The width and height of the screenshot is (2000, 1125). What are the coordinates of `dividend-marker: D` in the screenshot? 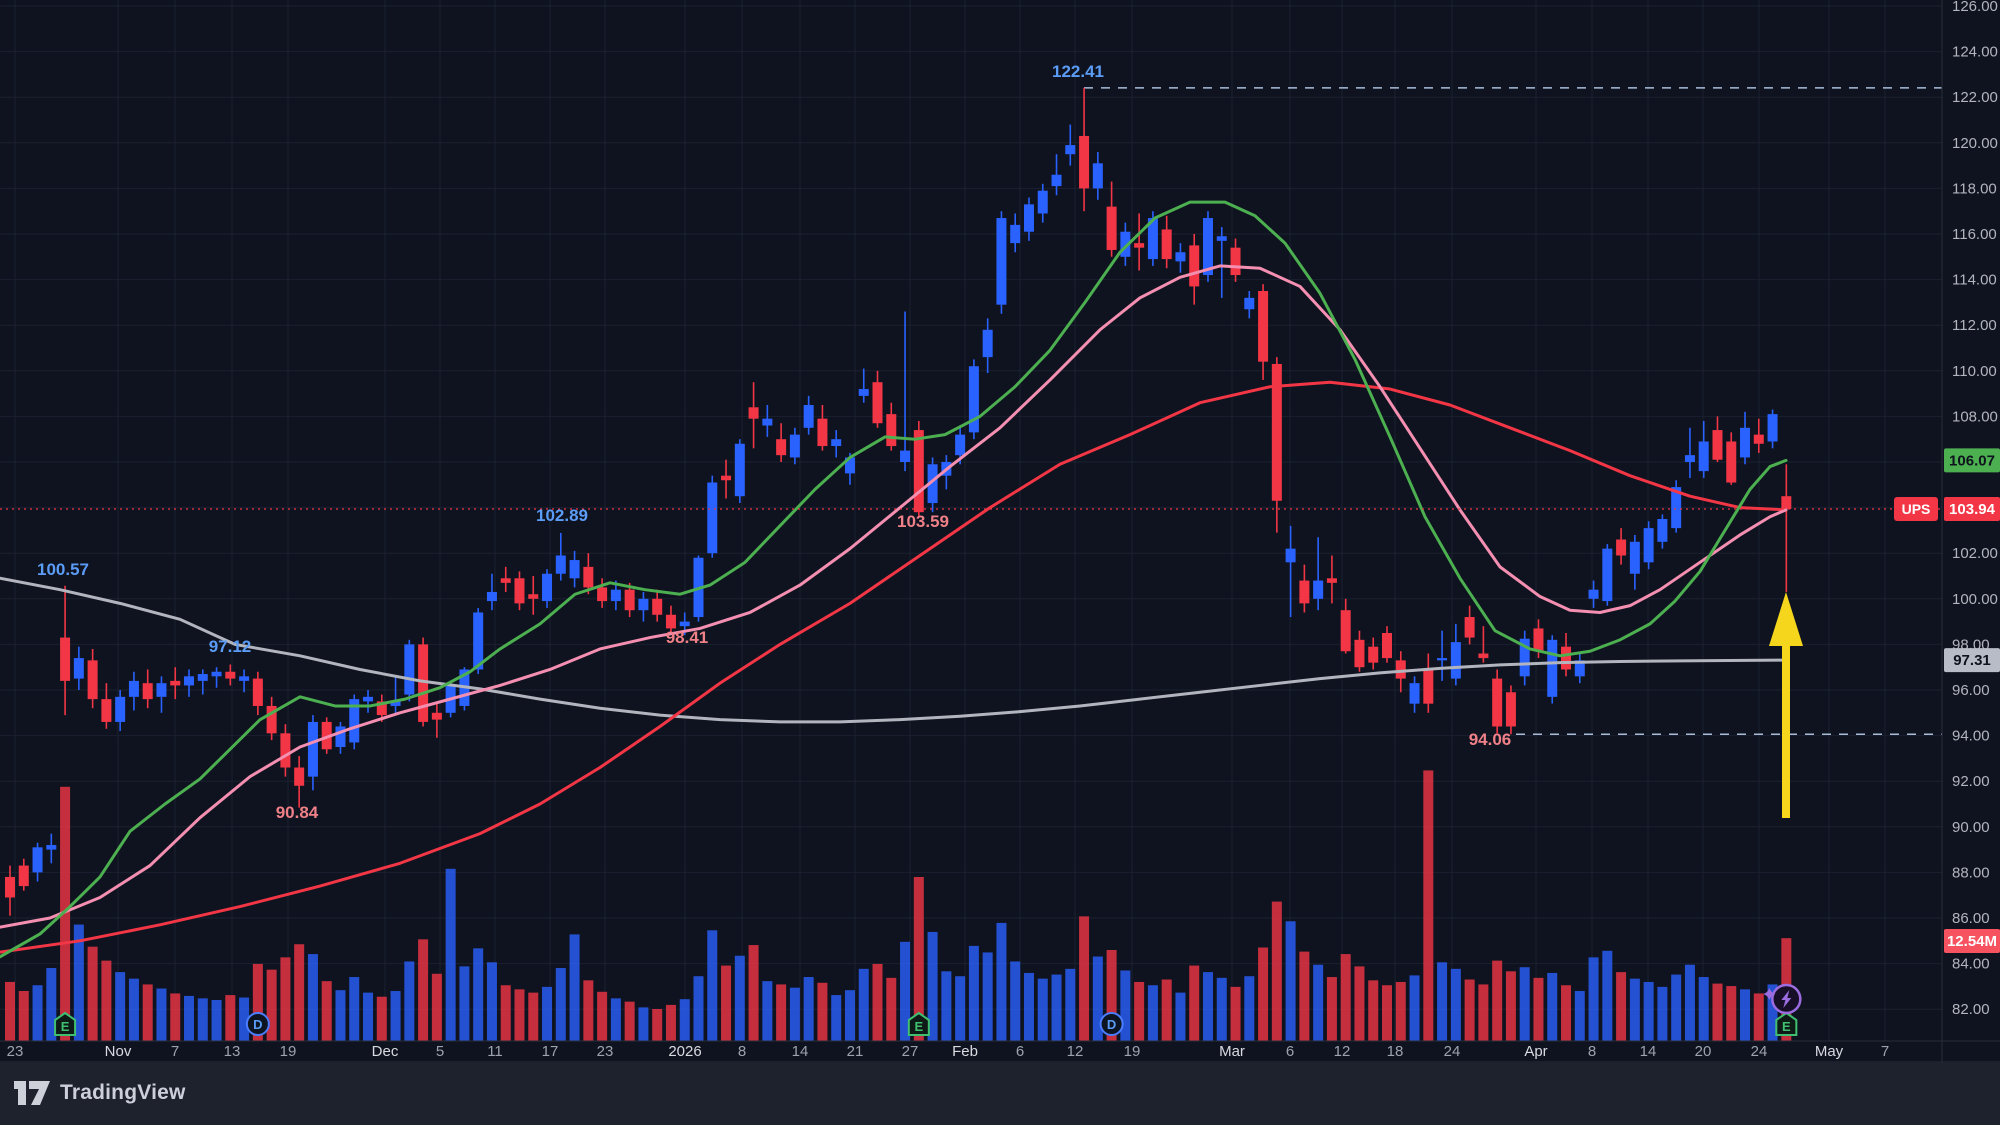 It's located at (1111, 1024).